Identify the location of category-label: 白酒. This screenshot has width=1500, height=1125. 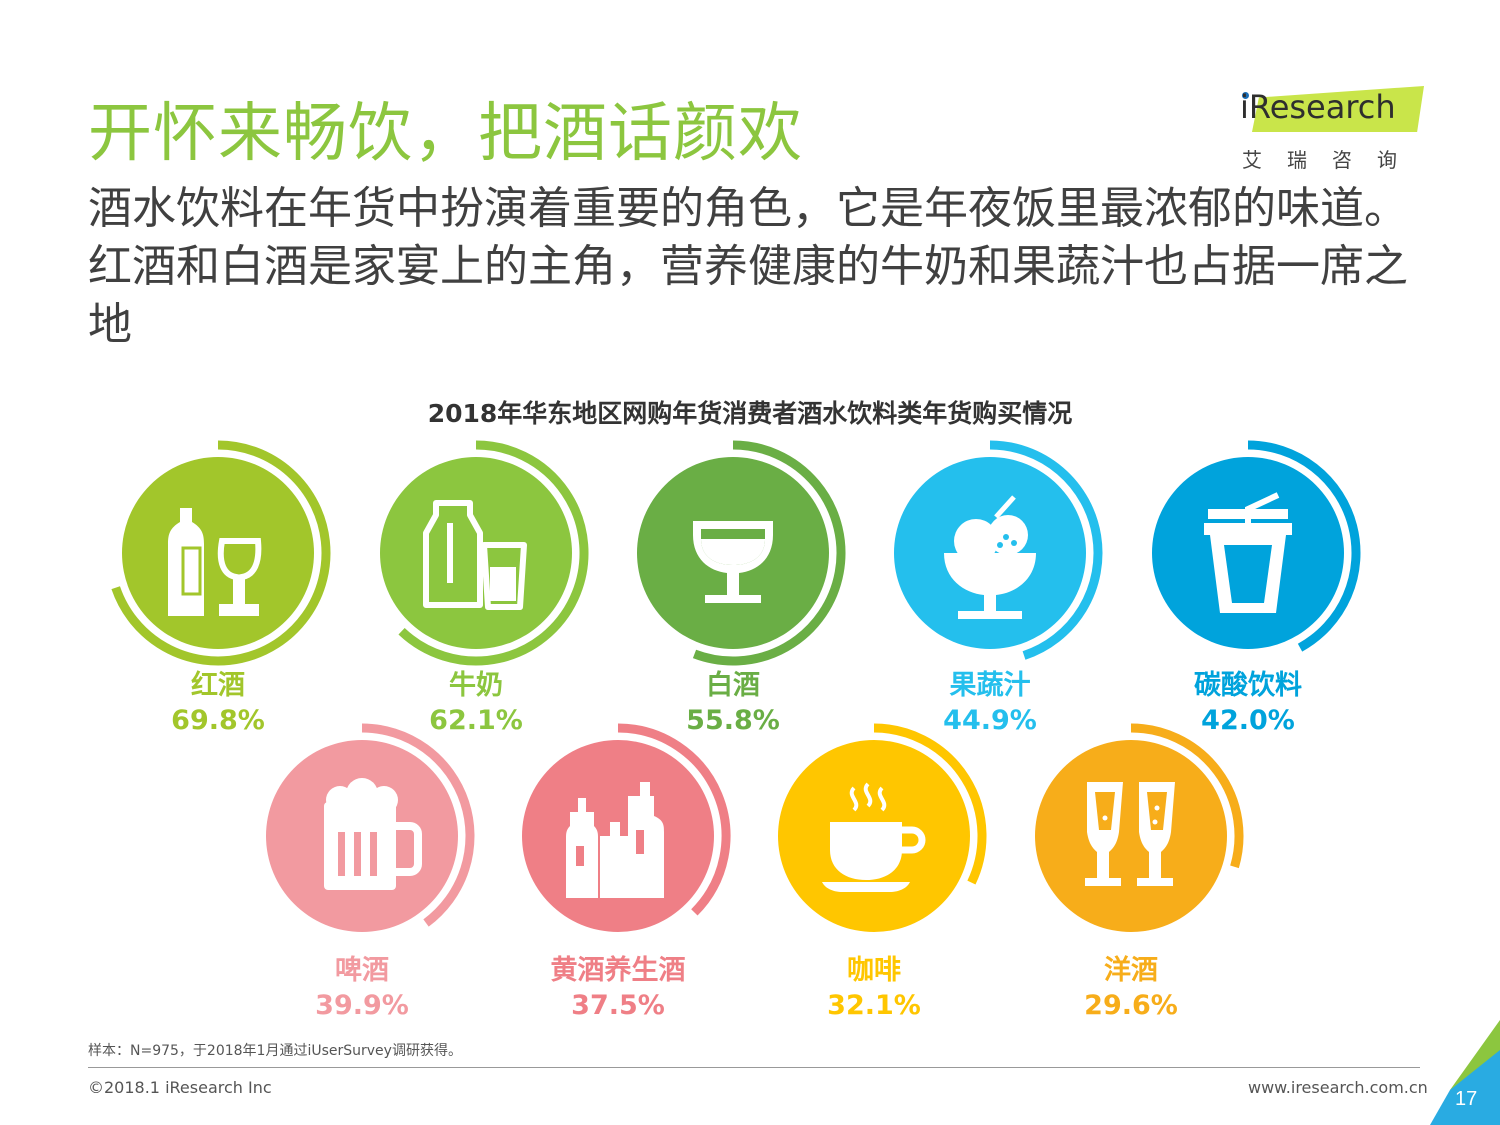
(733, 685).